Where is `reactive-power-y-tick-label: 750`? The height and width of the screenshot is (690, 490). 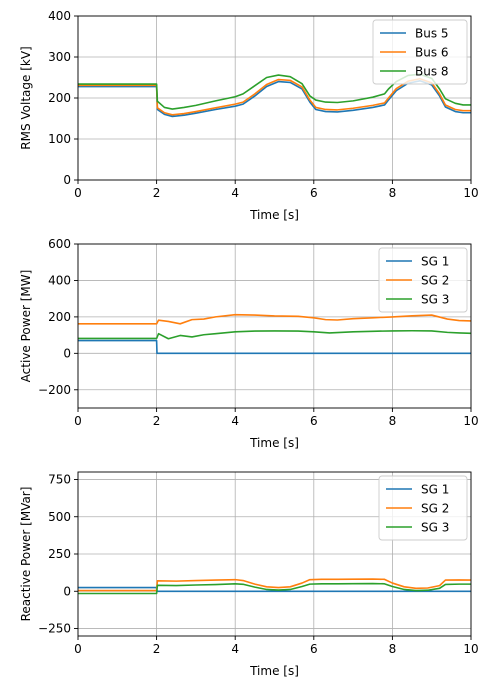 reactive-power-y-tick-label: 750 is located at coordinates (59, 480).